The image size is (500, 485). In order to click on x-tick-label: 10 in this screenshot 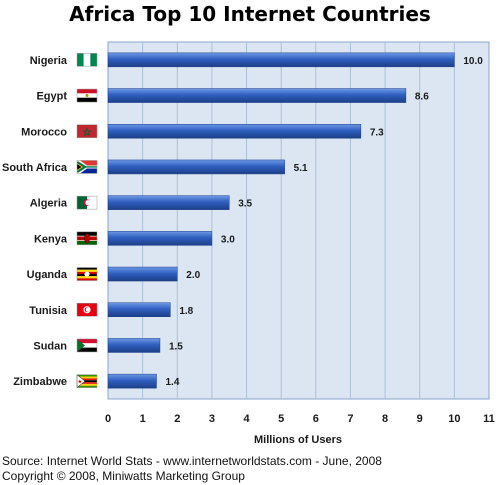, I will do `click(454, 419)`.